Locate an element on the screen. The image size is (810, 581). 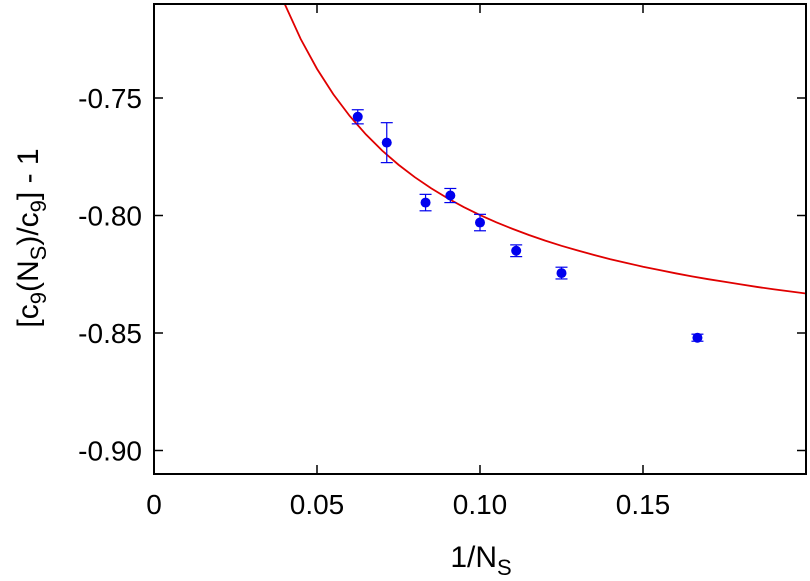
y-tick-label: -0.75 is located at coordinates (110, 98).